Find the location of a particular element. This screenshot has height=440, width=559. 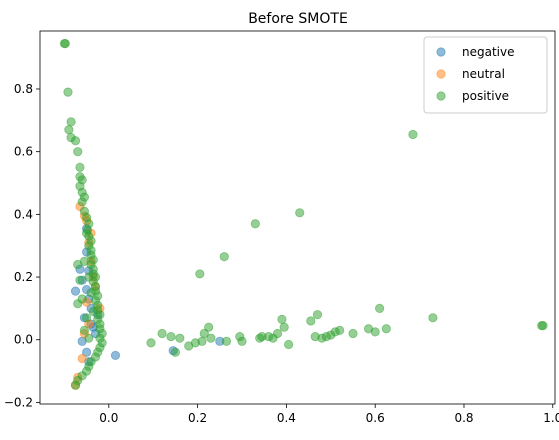

legend-marker-negative is located at coordinates (441, 52).